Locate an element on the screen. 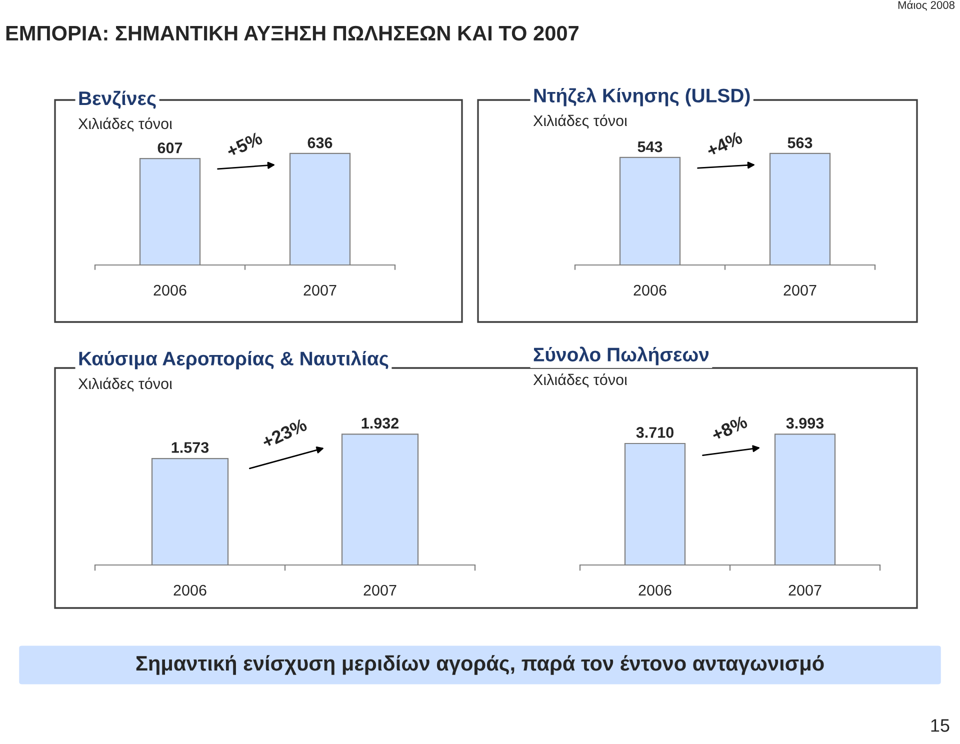 The image size is (960, 744). data-label: 636 is located at coordinates (320, 142).